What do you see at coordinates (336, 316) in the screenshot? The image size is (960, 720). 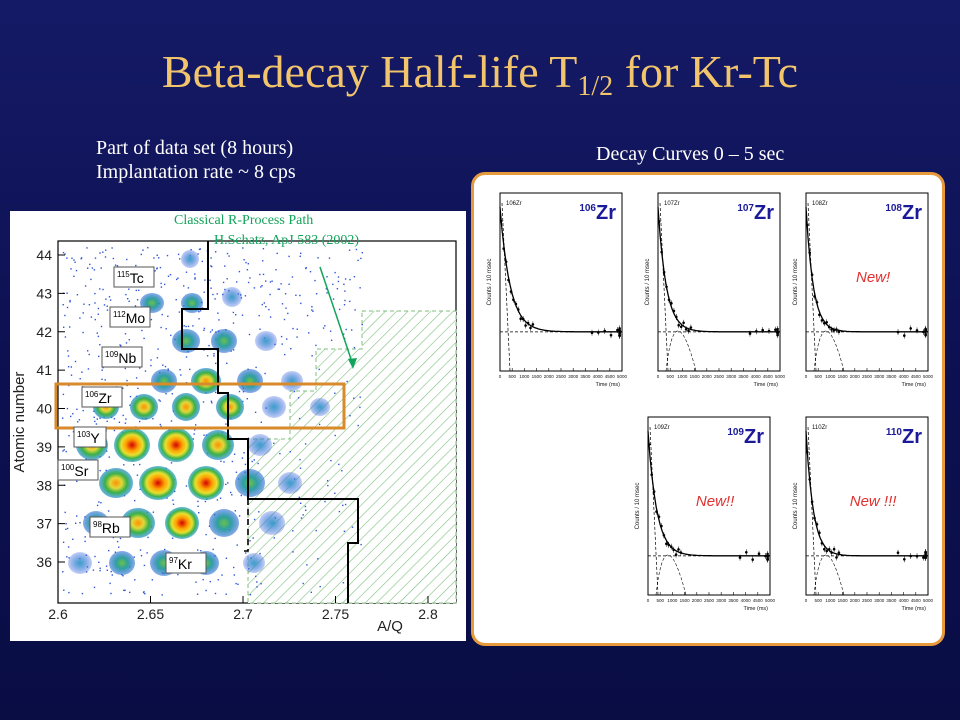 I see `rprocess-arrow` at bounding box center [336, 316].